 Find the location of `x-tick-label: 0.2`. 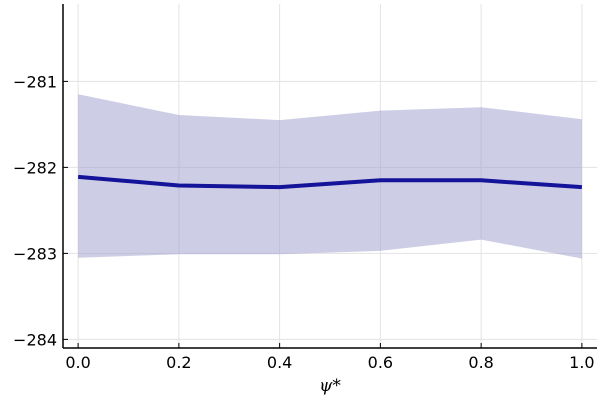

x-tick-label: 0.2 is located at coordinates (178, 362).